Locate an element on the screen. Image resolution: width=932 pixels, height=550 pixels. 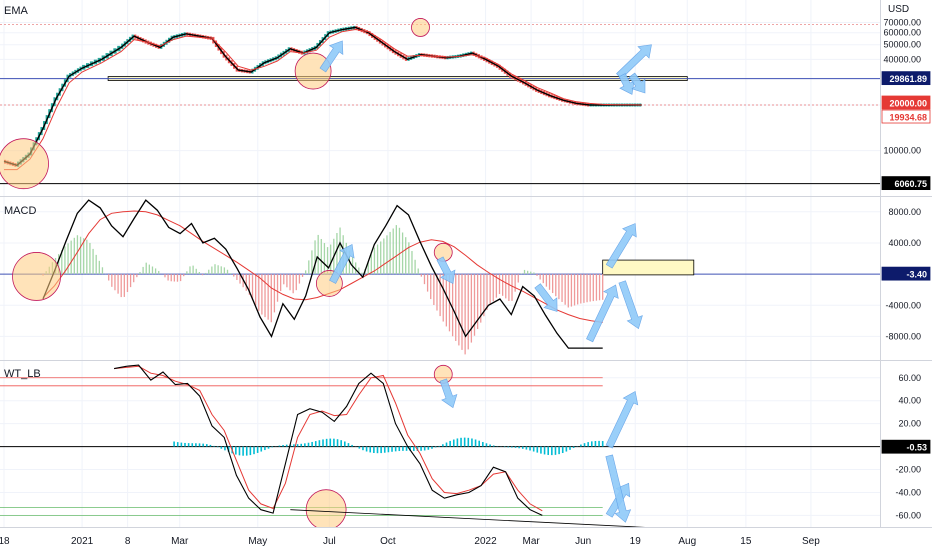
macd-signal-line is located at coordinates (322, 266).